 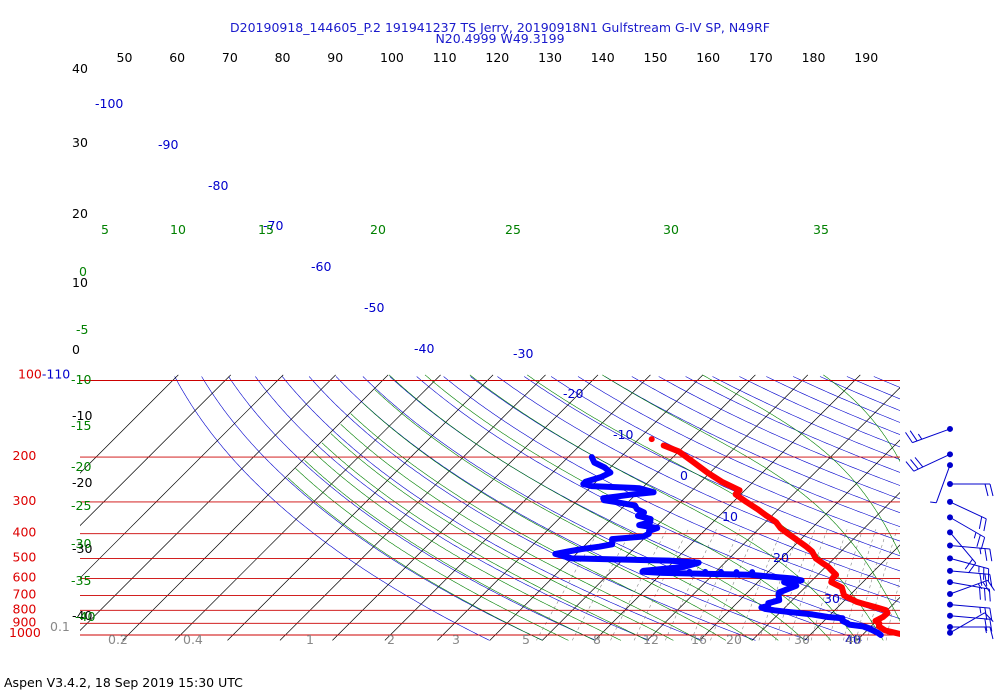 I want to click on dewpoint-profile-line, so click(x=718, y=546).